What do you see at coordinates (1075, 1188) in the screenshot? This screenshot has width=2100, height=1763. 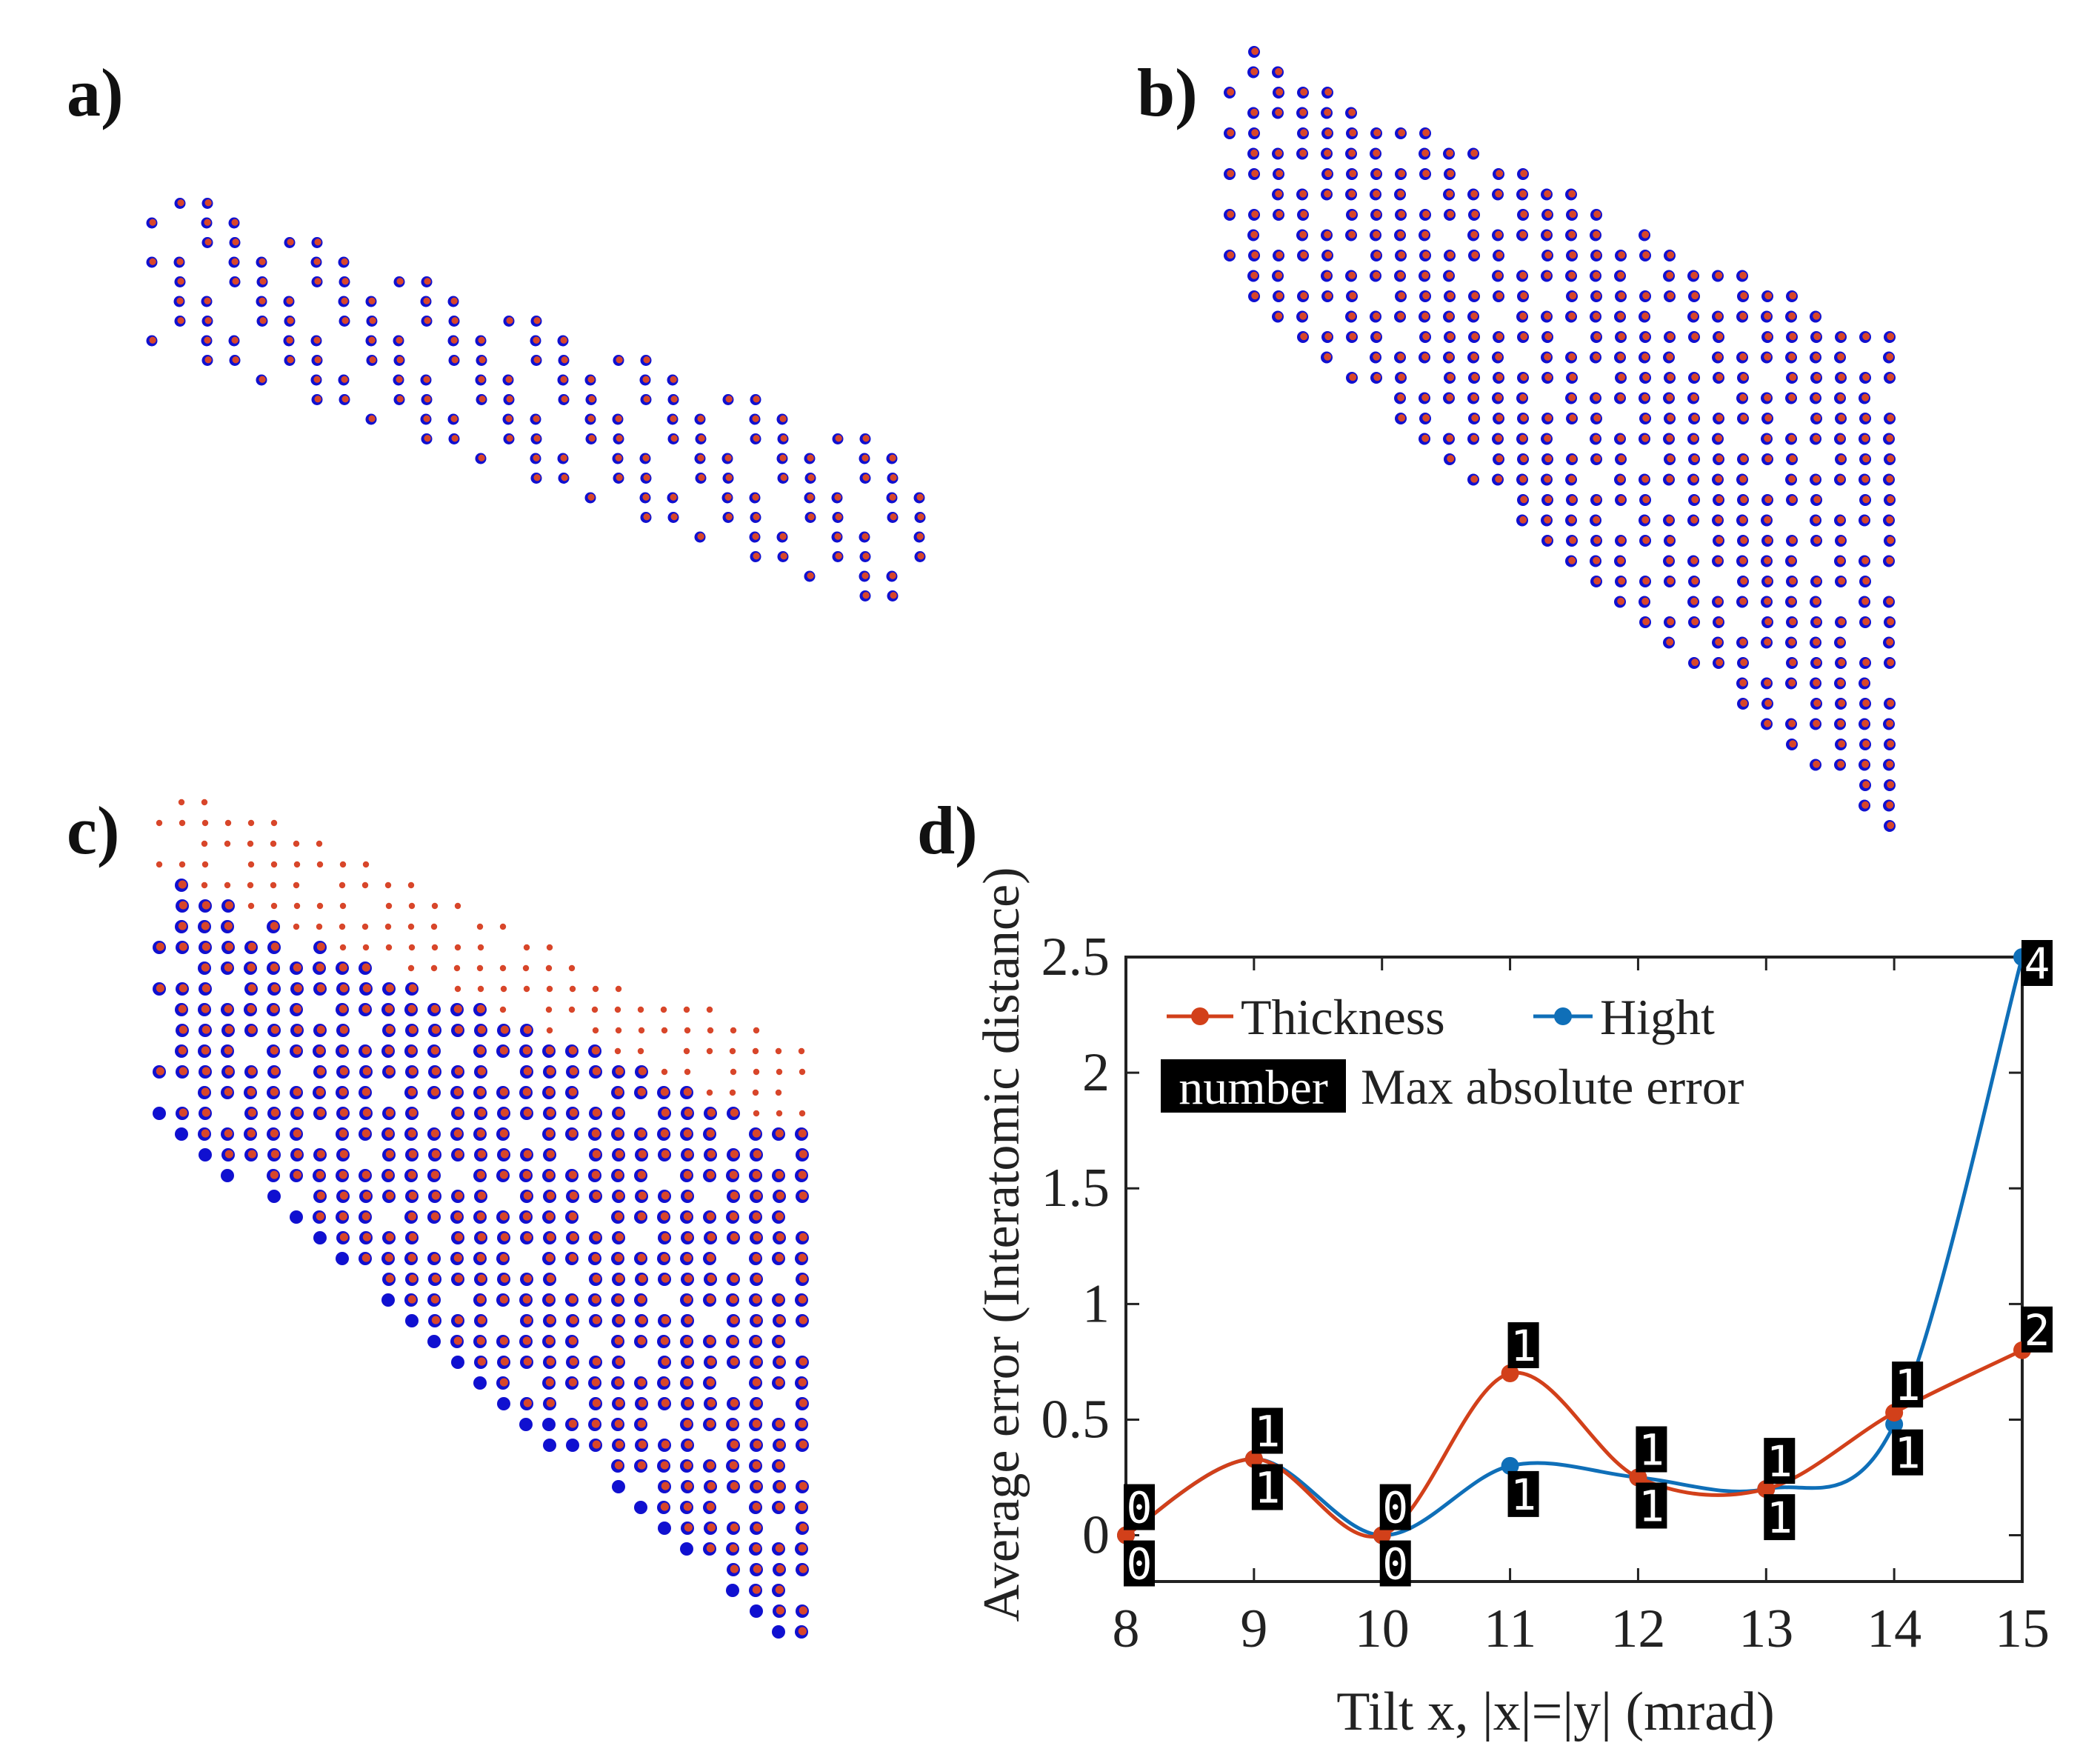 I see `y-tick-label: 1.5` at bounding box center [1075, 1188].